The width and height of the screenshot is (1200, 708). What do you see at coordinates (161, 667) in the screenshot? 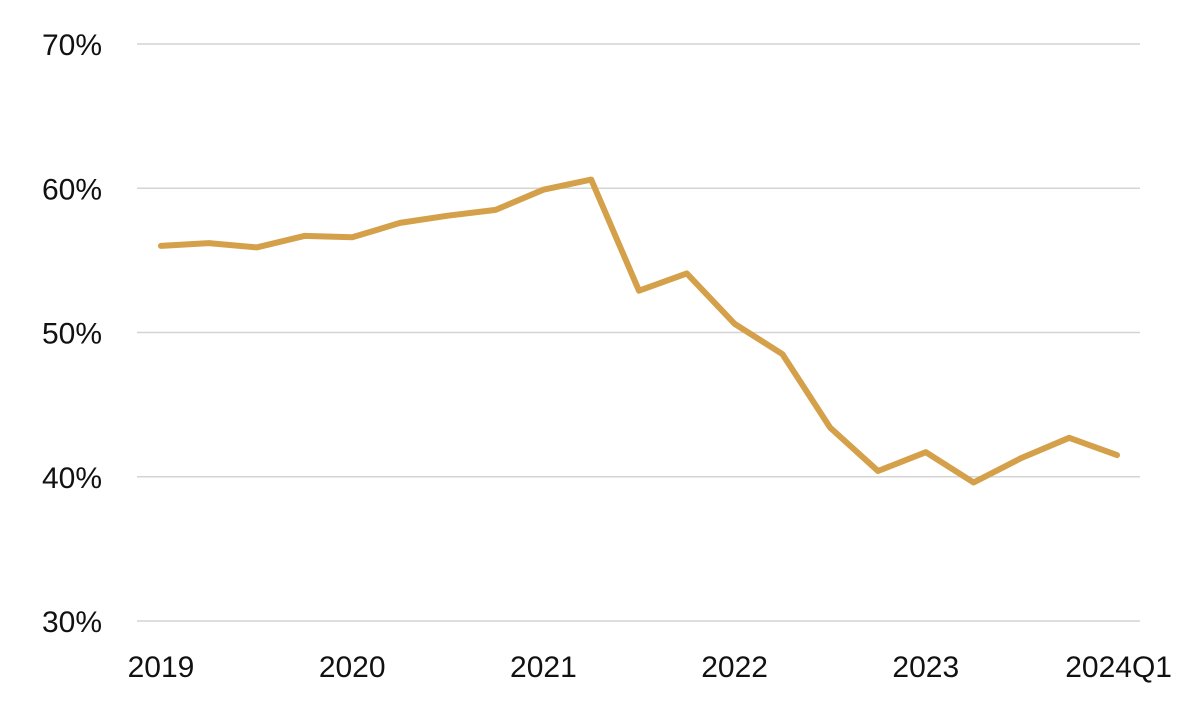
I see `x-tick-label: 2019` at bounding box center [161, 667].